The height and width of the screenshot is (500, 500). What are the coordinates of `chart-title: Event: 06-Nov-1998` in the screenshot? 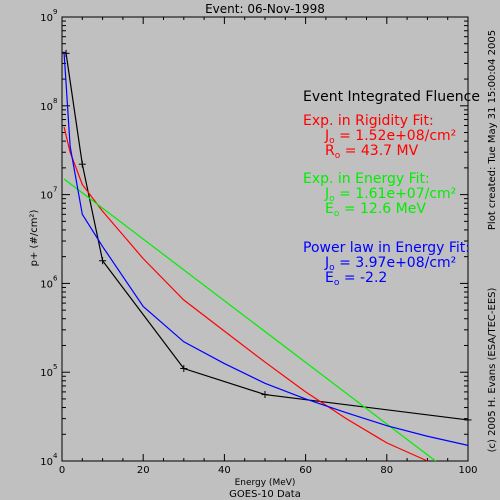 It's located at (265, 9).